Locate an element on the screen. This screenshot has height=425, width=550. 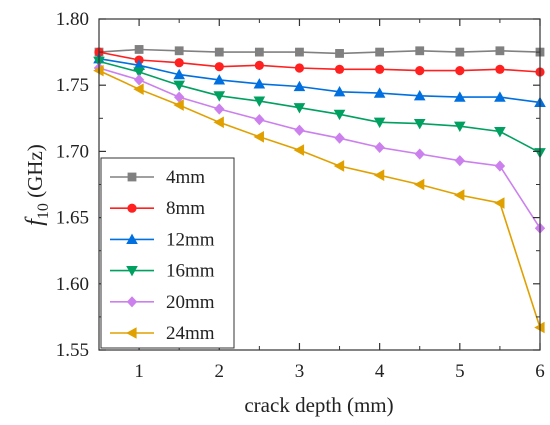
y-tick-1.55-label: 1.55 is located at coordinates (72, 350).